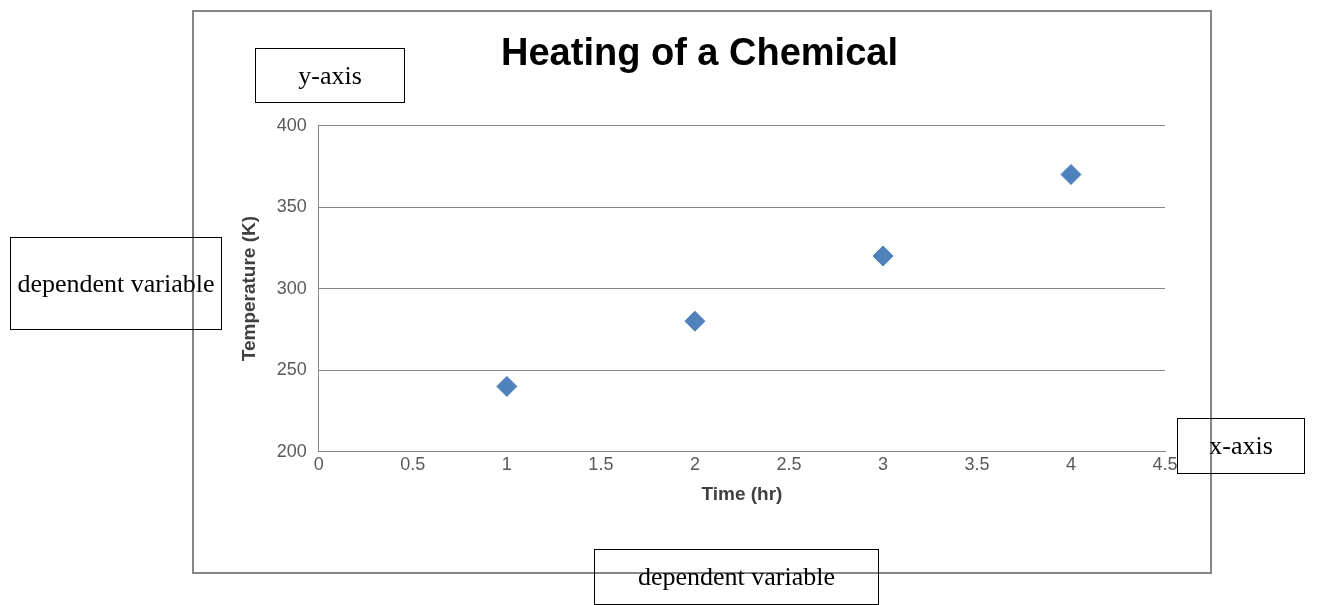 The height and width of the screenshot is (605, 1320). I want to click on x-tick-label: 3, so click(882, 464).